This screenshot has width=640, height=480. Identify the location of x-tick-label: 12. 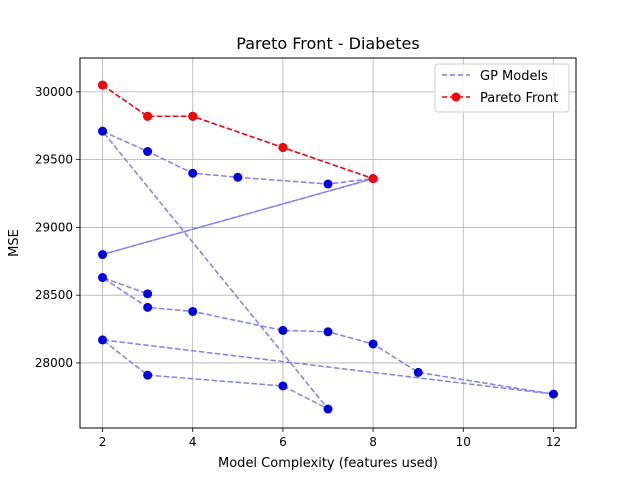
(553, 442).